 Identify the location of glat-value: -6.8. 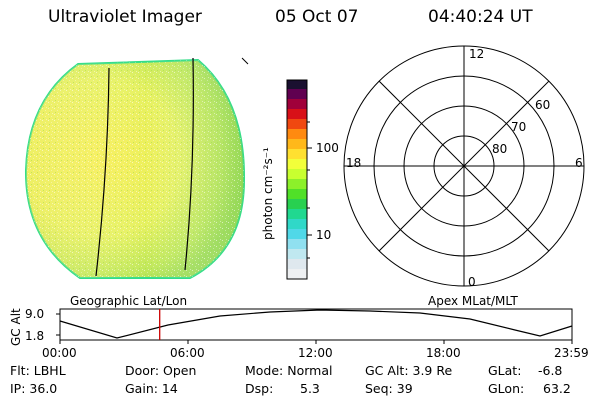
(550, 370).